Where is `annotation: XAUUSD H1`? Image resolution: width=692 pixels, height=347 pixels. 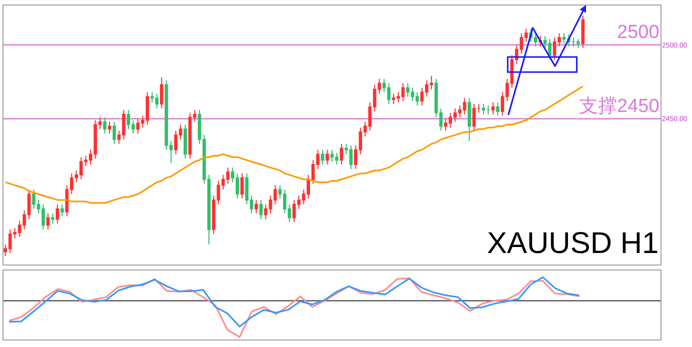
annotation: XAUUSD H1 is located at coordinates (573, 243).